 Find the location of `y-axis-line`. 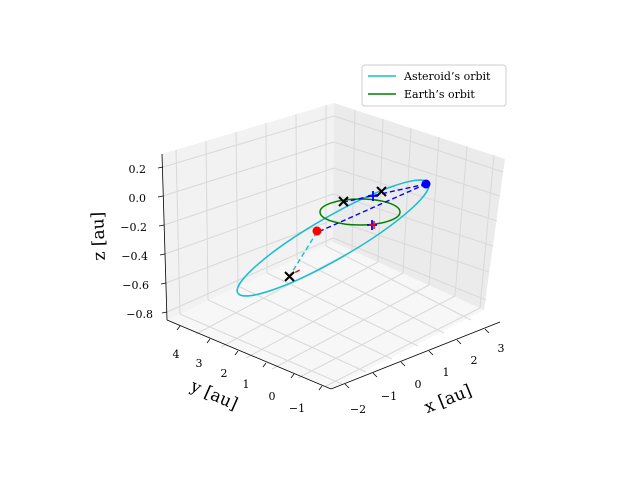

y-axis-line is located at coordinates (249, 354).